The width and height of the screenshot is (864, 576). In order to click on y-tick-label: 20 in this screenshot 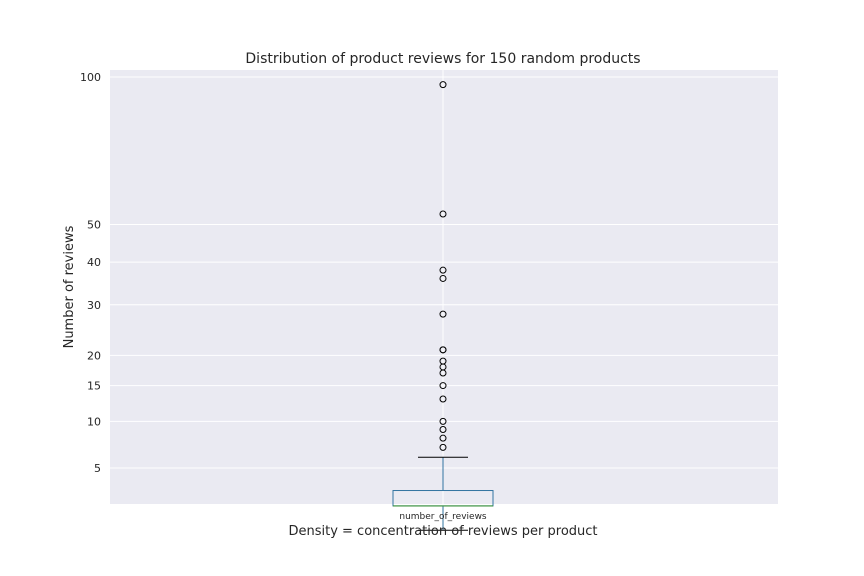, I will do `click(94, 355)`.